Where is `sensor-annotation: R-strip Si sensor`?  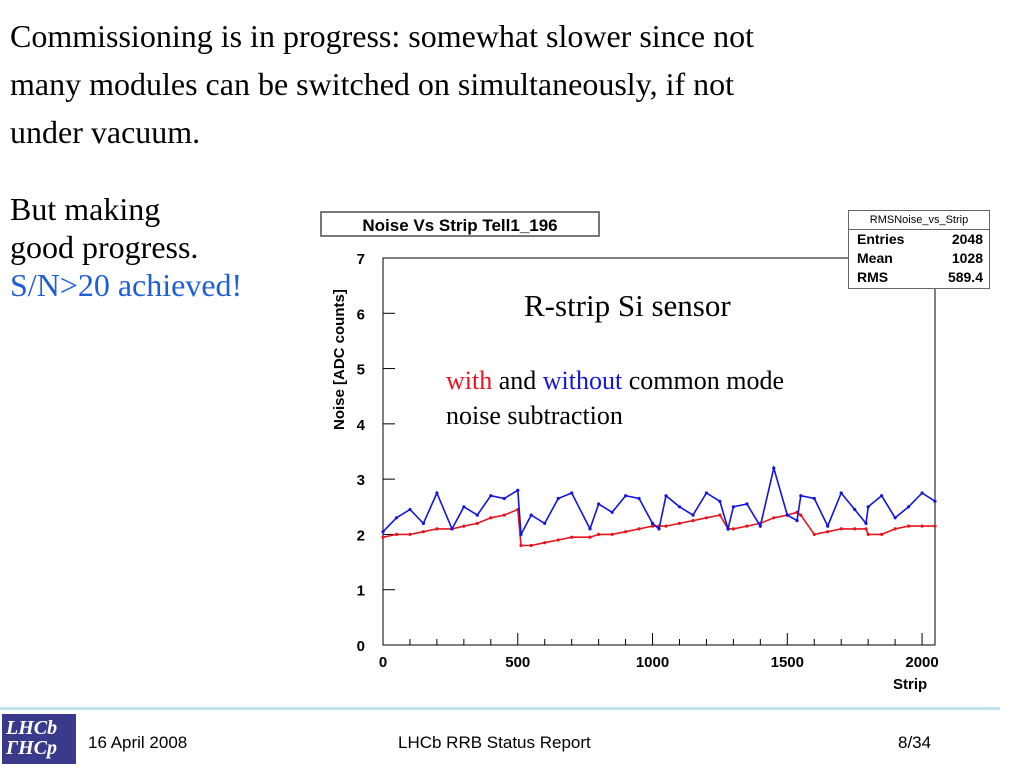 sensor-annotation: R-strip Si sensor is located at coordinates (627, 305).